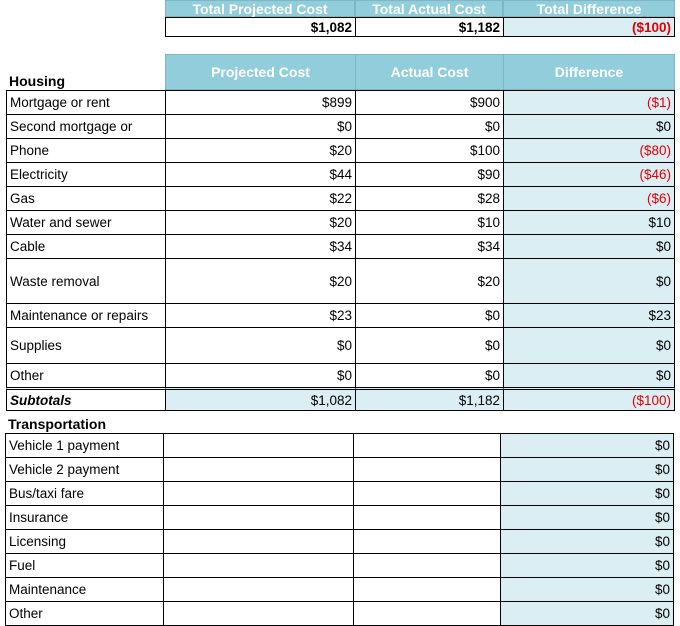 The width and height of the screenshot is (680, 626). Describe the element at coordinates (589, 222) in the screenshot. I see `housing-row-difference: $10` at that location.